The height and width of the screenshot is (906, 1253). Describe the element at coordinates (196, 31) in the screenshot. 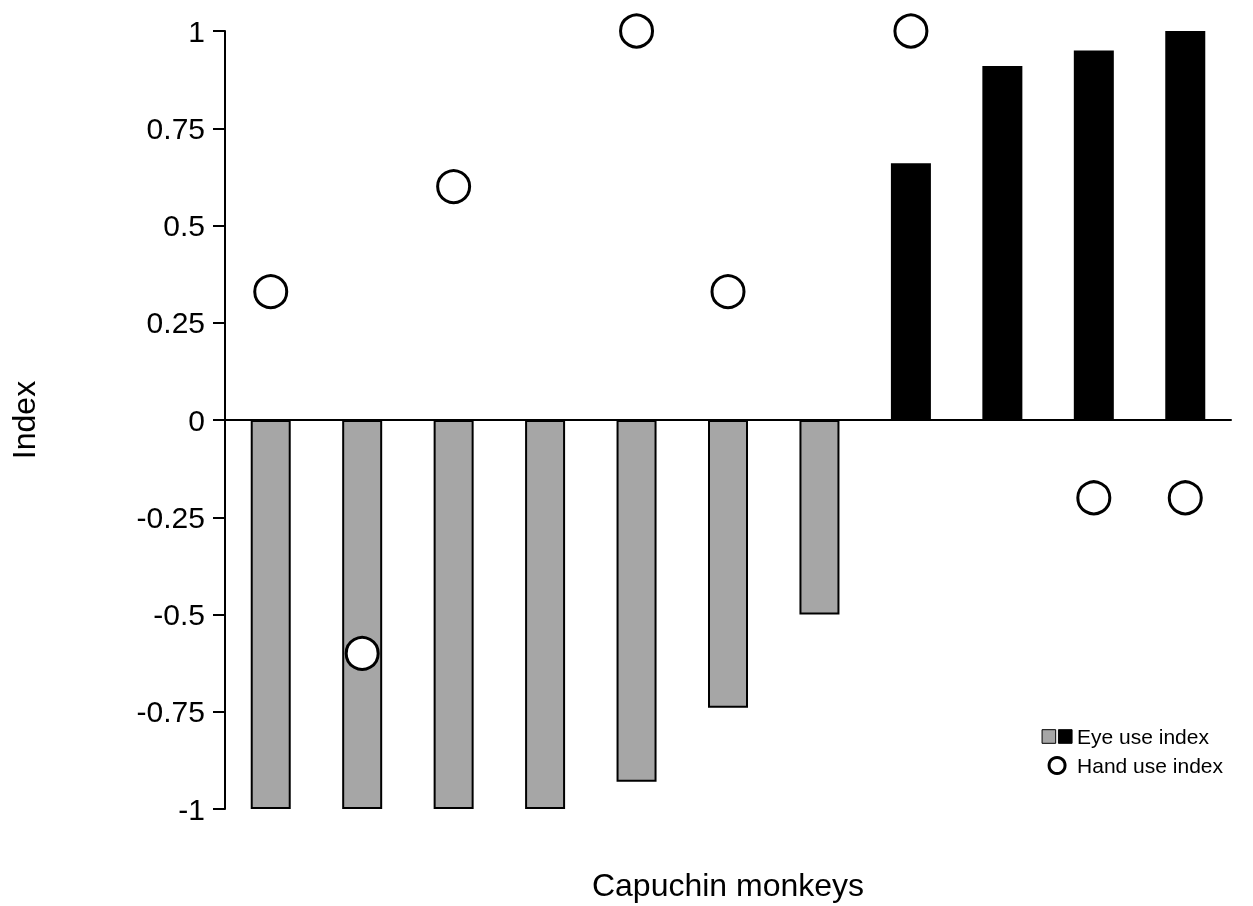

I see `y-tick-label: 1` at that location.